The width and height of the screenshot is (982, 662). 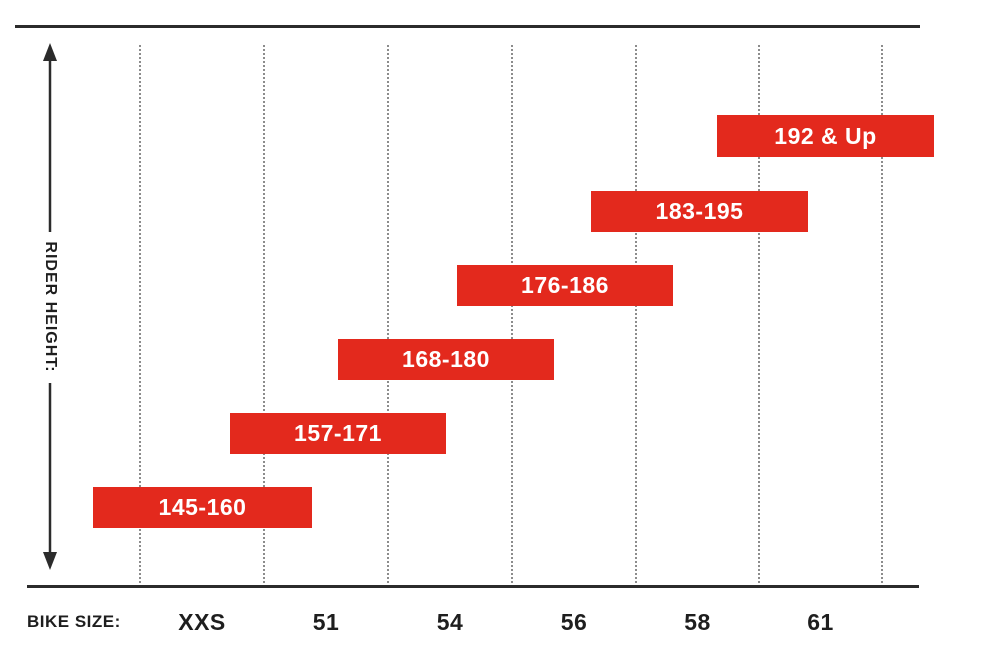 What do you see at coordinates (820, 621) in the screenshot?
I see `x-tick-label: 61` at bounding box center [820, 621].